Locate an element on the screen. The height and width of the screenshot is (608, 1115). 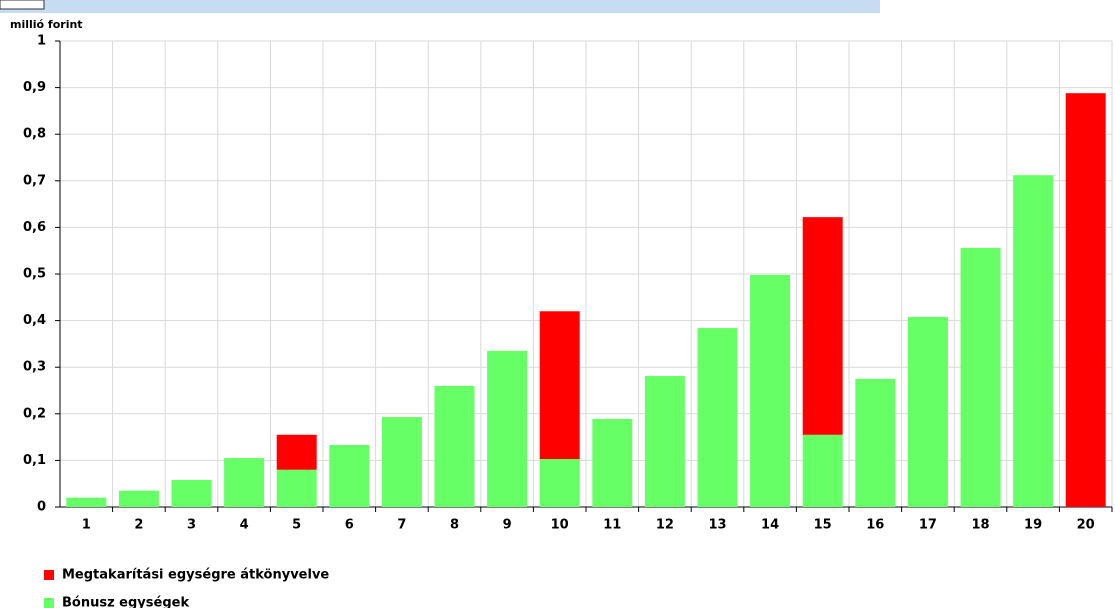
y-tick-label: 0,2 is located at coordinates (34, 413).